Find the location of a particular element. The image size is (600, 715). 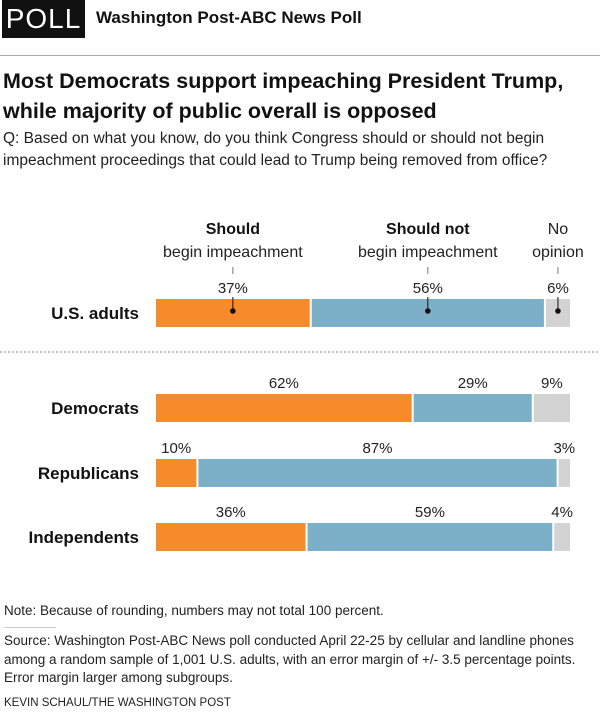

value-label: 9% is located at coordinates (552, 383).